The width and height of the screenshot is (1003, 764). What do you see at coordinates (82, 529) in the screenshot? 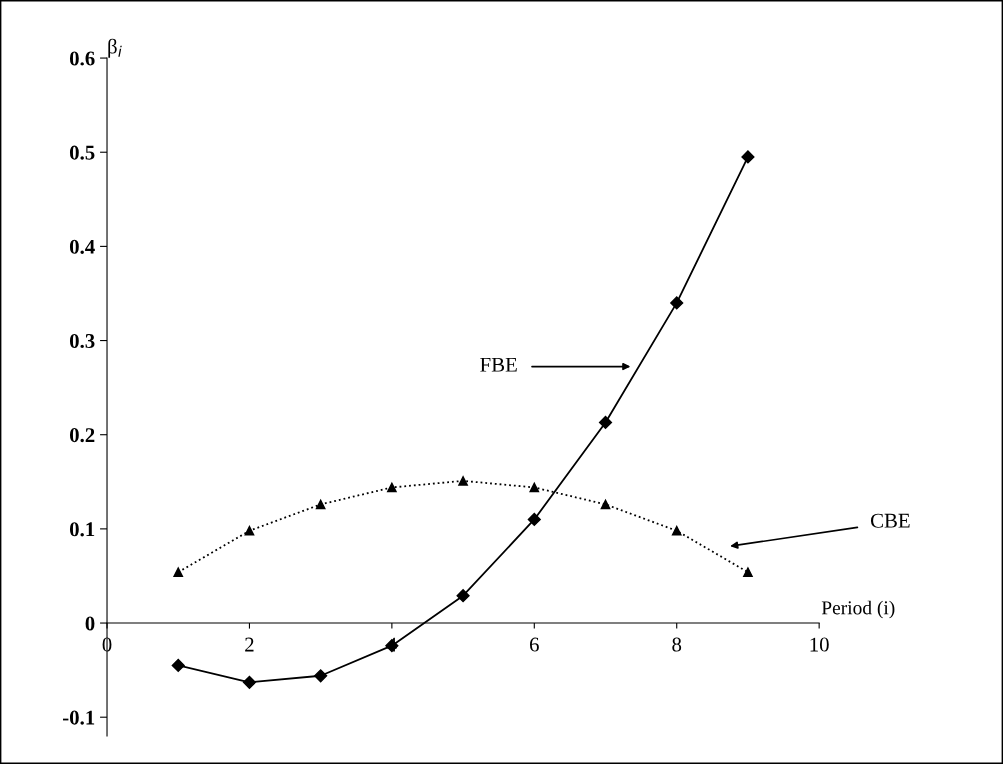
I see `y-tick-label: 0.1` at bounding box center [82, 529].